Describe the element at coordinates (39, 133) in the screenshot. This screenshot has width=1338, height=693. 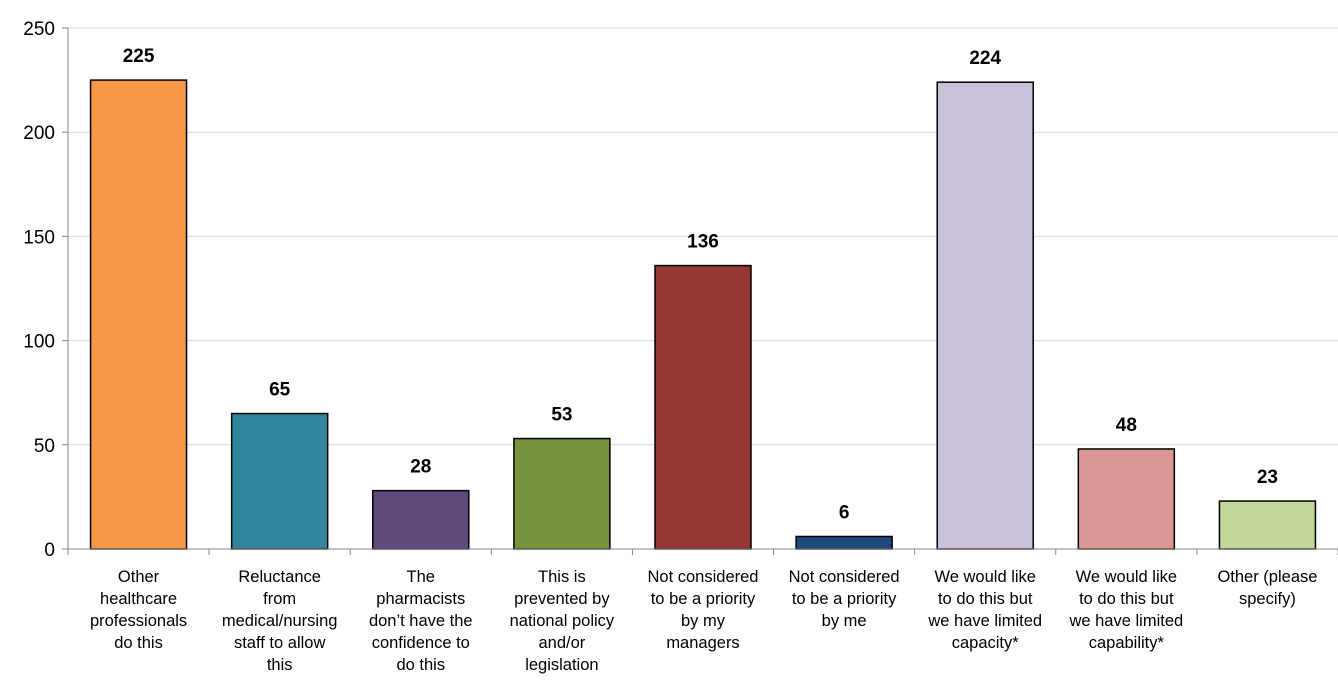
I see `y-tick-label: 200` at that location.